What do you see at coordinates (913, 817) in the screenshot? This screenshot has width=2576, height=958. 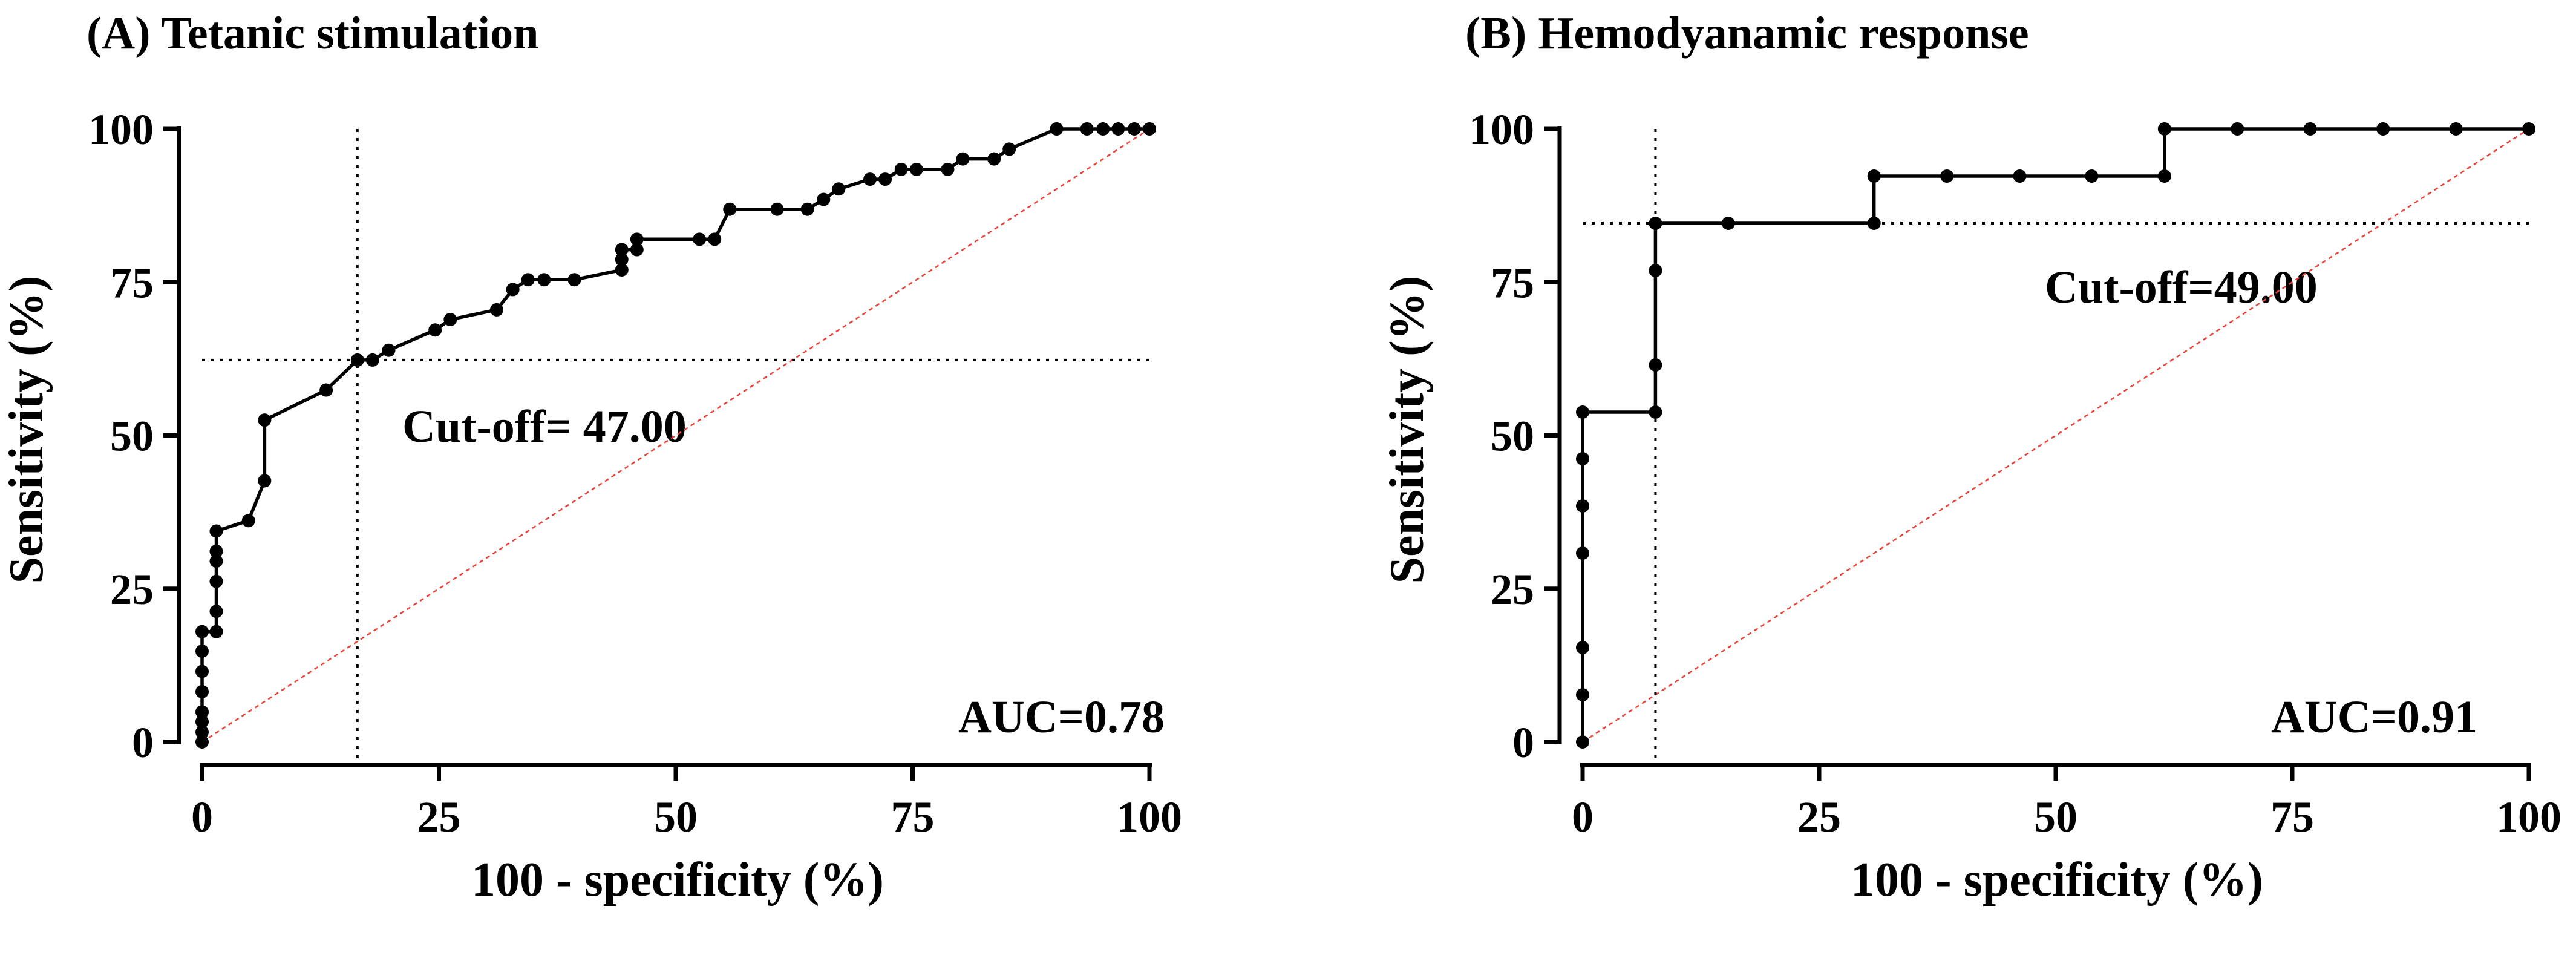 I see `panel-a-x-tick-label: 75` at bounding box center [913, 817].